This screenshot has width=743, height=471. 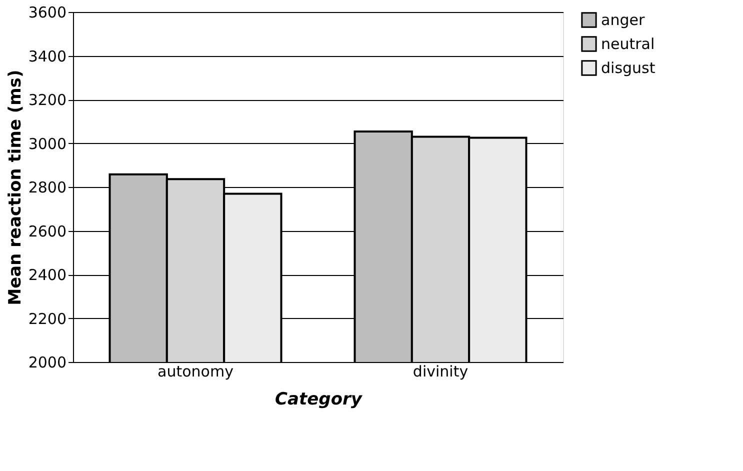 I want to click on y-tick-label: 2600, so click(x=47, y=231).